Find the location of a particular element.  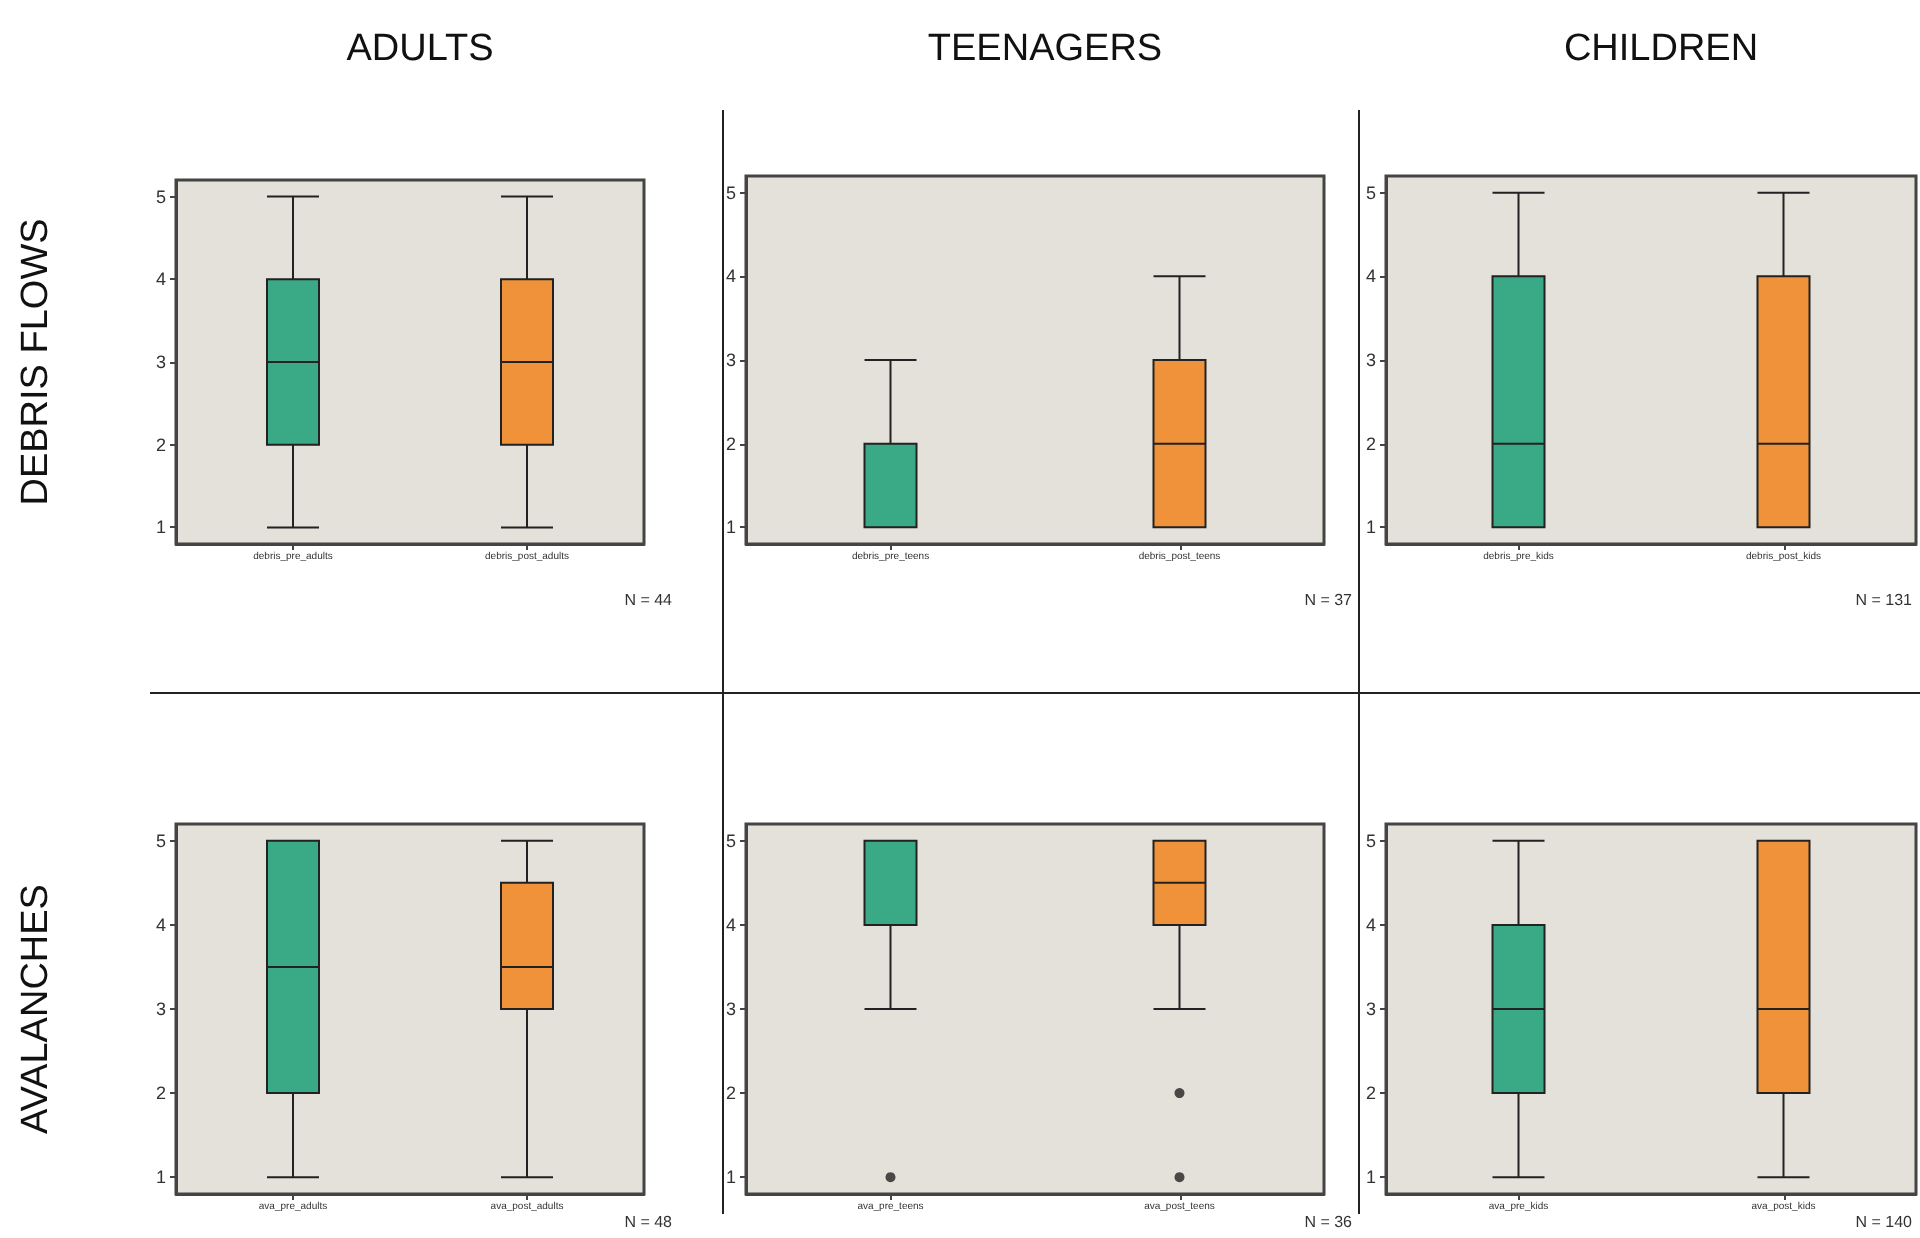

text: N = 36 is located at coordinates (1329, 1222).